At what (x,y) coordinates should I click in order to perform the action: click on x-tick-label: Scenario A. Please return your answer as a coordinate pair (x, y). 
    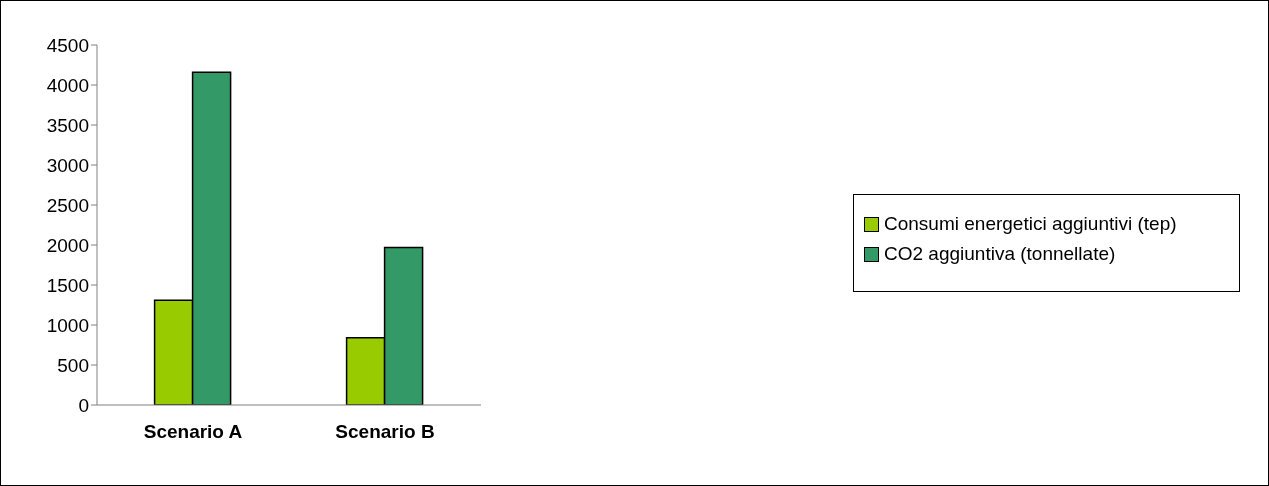
    Looking at the image, I should click on (193, 432).